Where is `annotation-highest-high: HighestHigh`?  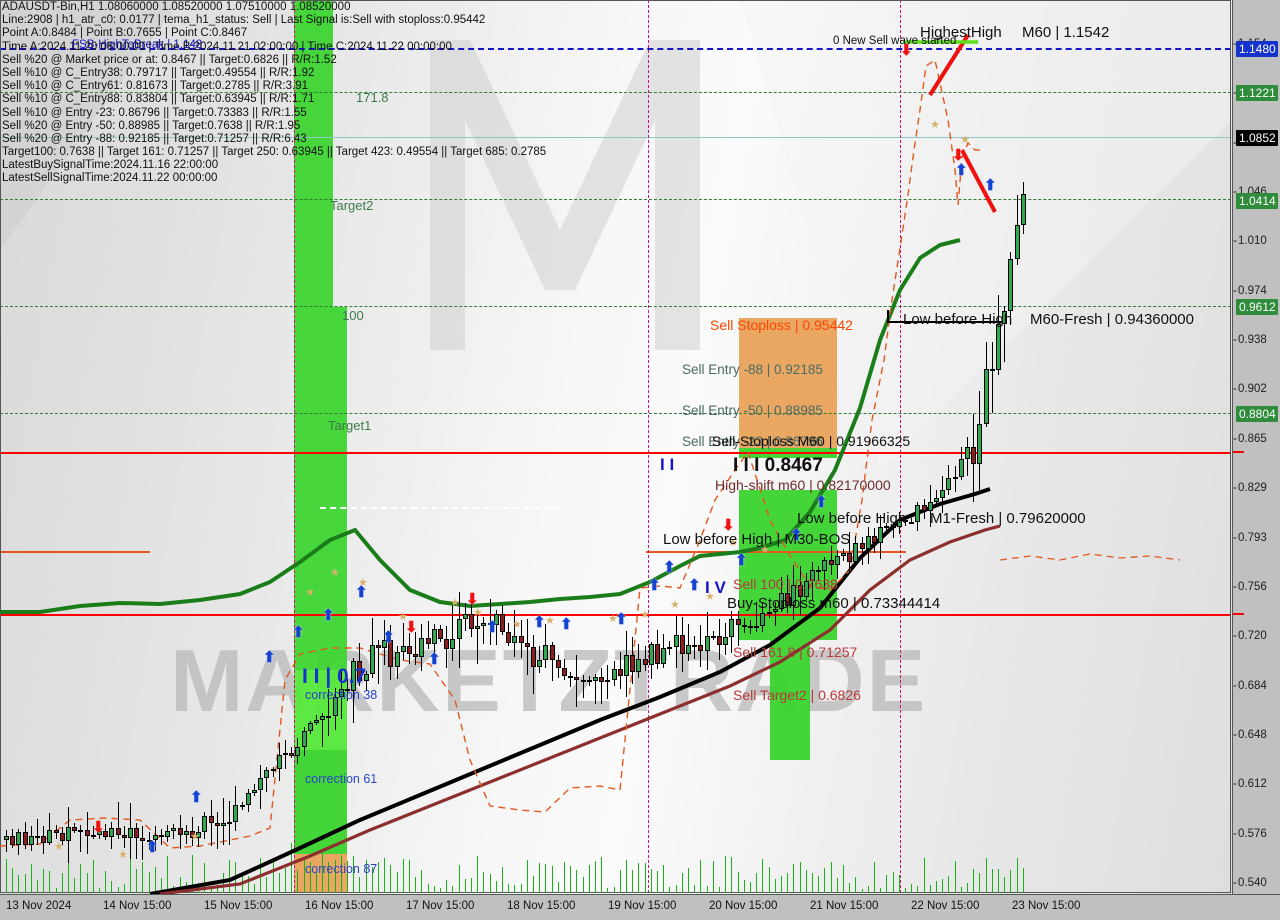 annotation-highest-high: HighestHigh is located at coordinates (961, 32).